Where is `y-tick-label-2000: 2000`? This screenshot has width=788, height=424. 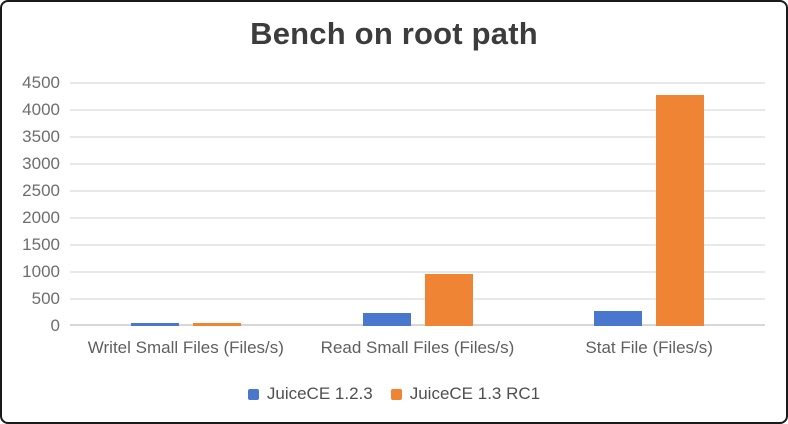
y-tick-label-2000: 2000 is located at coordinates (41, 217).